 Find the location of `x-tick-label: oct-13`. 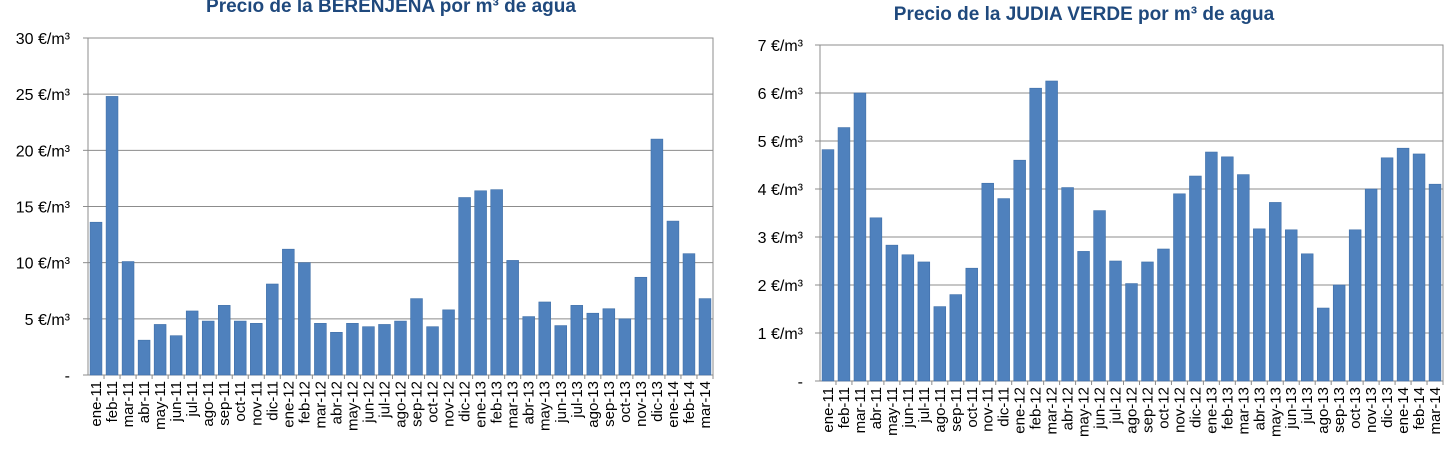

x-tick-label: oct-13 is located at coordinates (625, 402).